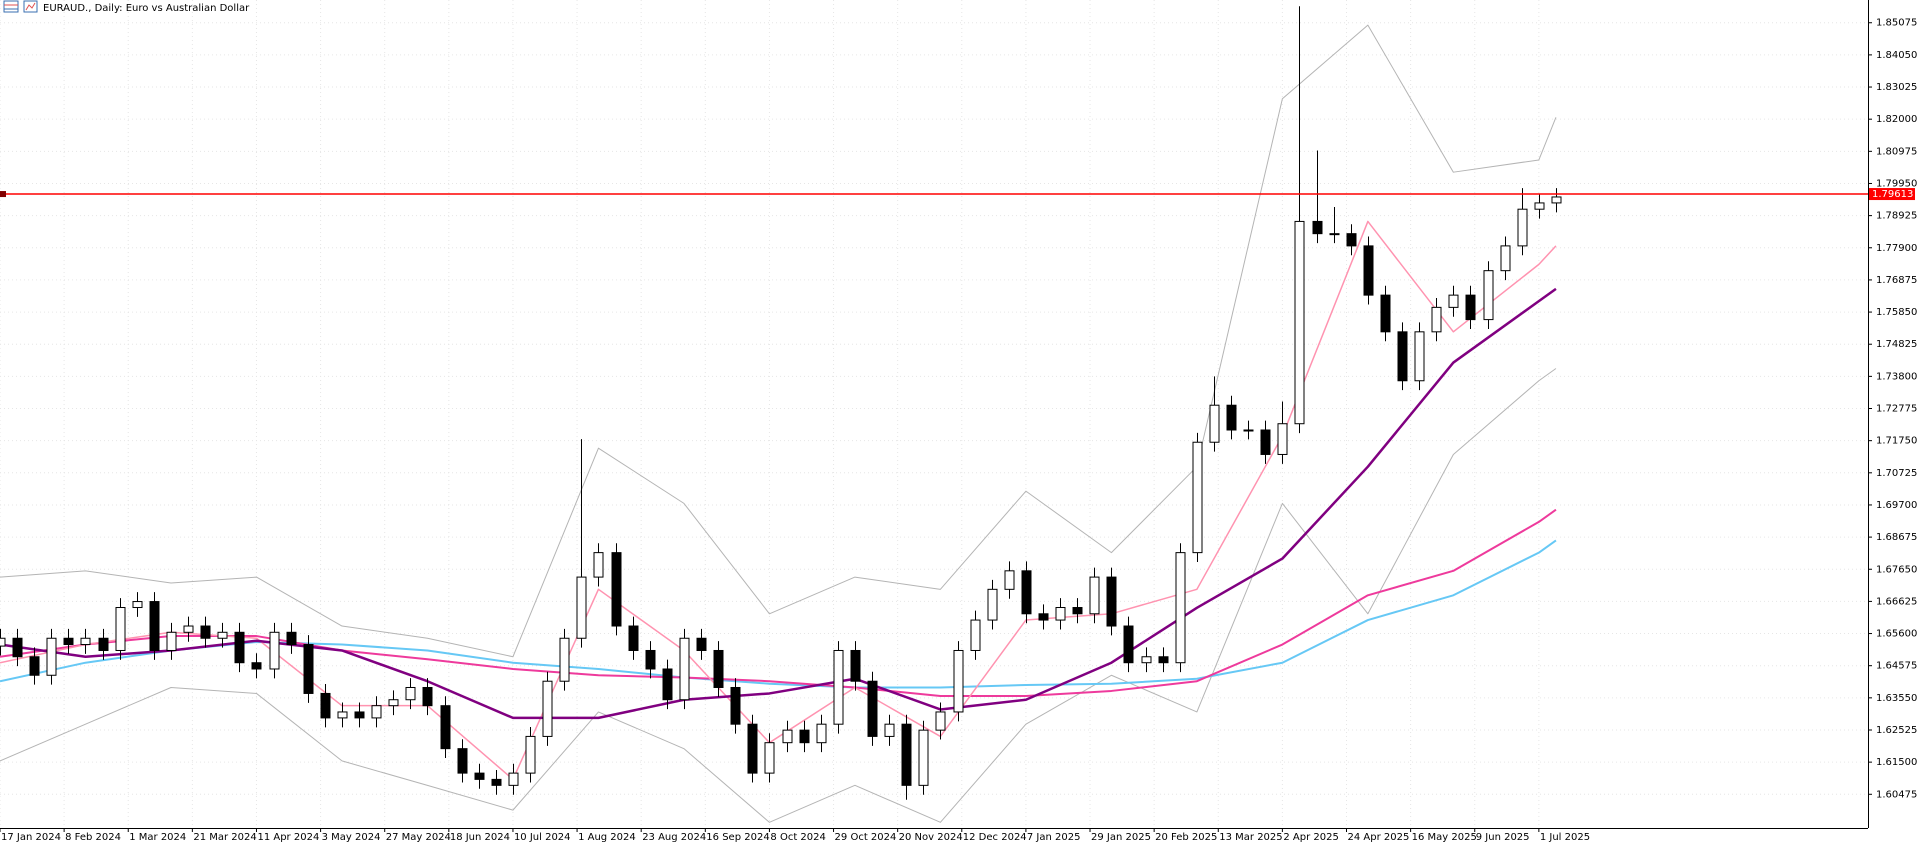  I want to click on y-tick-label: 1.72775, so click(1896, 409).